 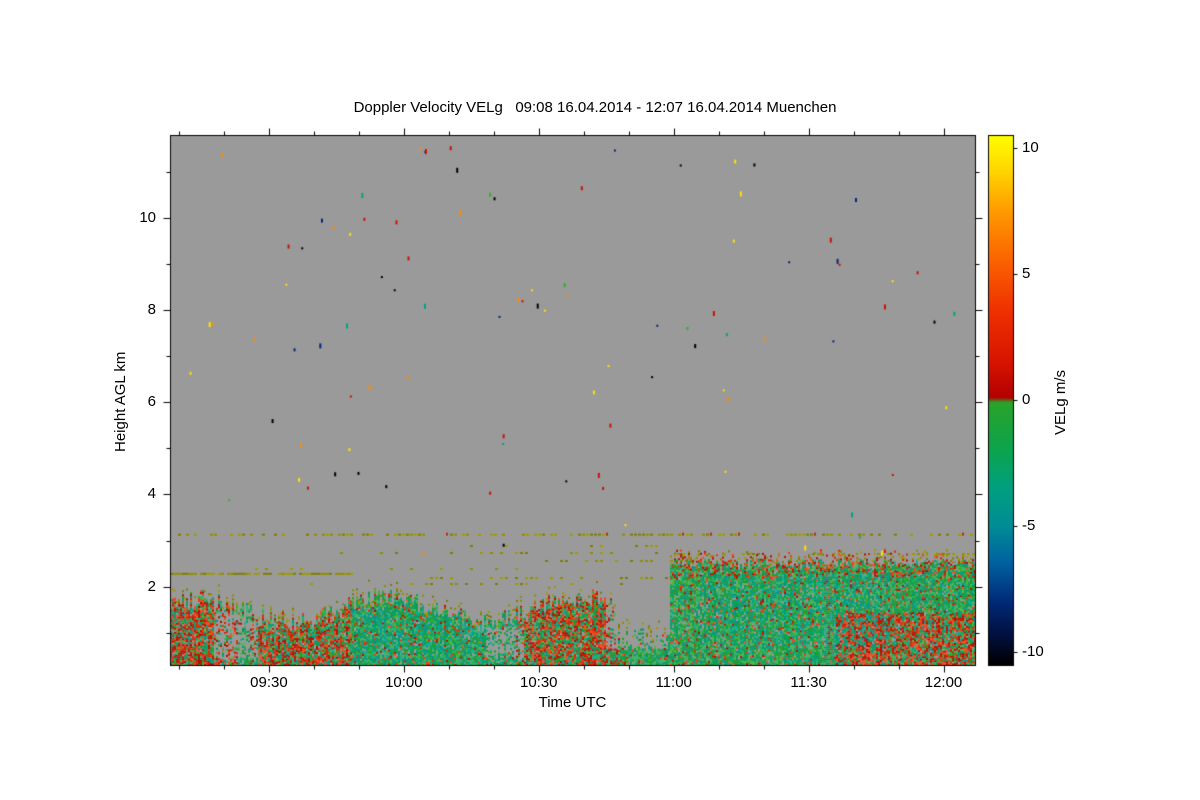 What do you see at coordinates (572, 702) in the screenshot?
I see `x-axis-label: Time UTC` at bounding box center [572, 702].